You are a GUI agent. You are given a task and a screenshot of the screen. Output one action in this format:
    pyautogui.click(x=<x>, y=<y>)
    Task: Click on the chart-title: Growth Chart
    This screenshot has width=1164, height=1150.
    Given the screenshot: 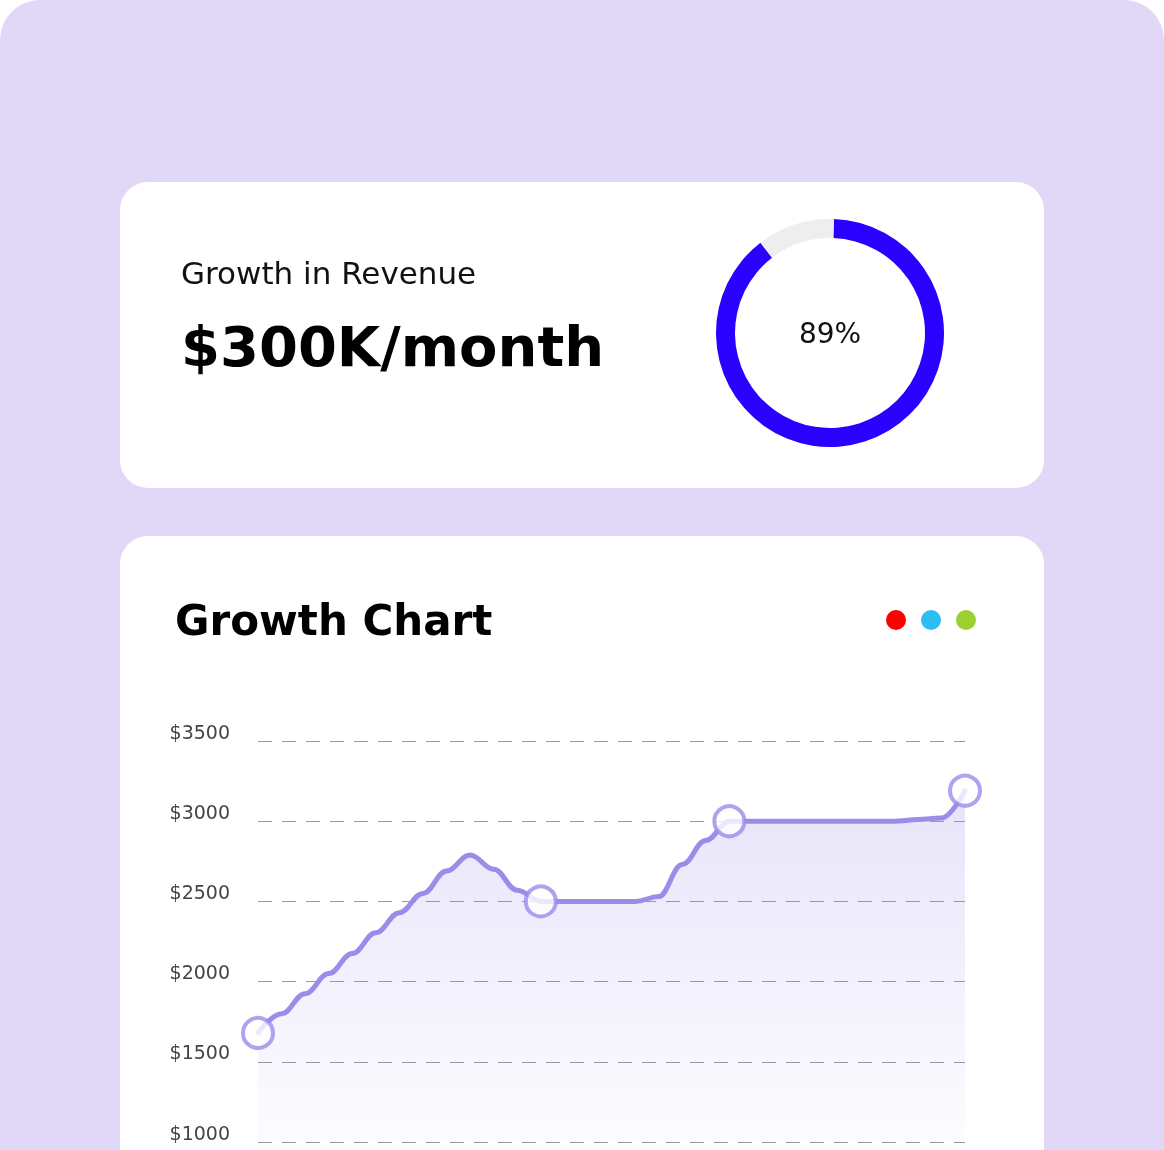 What is the action you would take?
    pyautogui.click(x=334, y=620)
    